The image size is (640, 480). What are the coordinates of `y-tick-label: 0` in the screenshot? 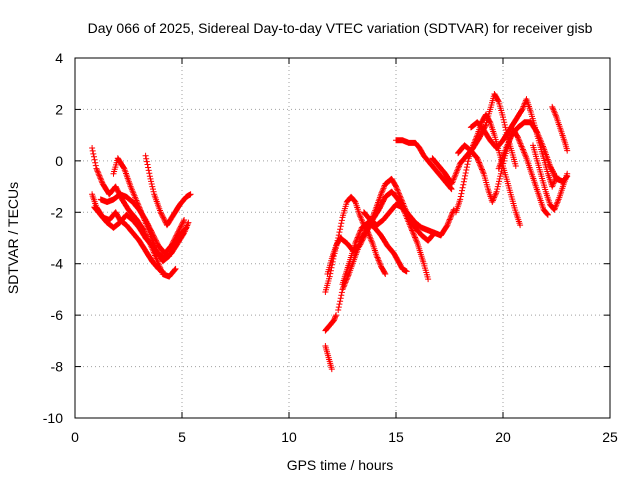 It's located at (59, 161).